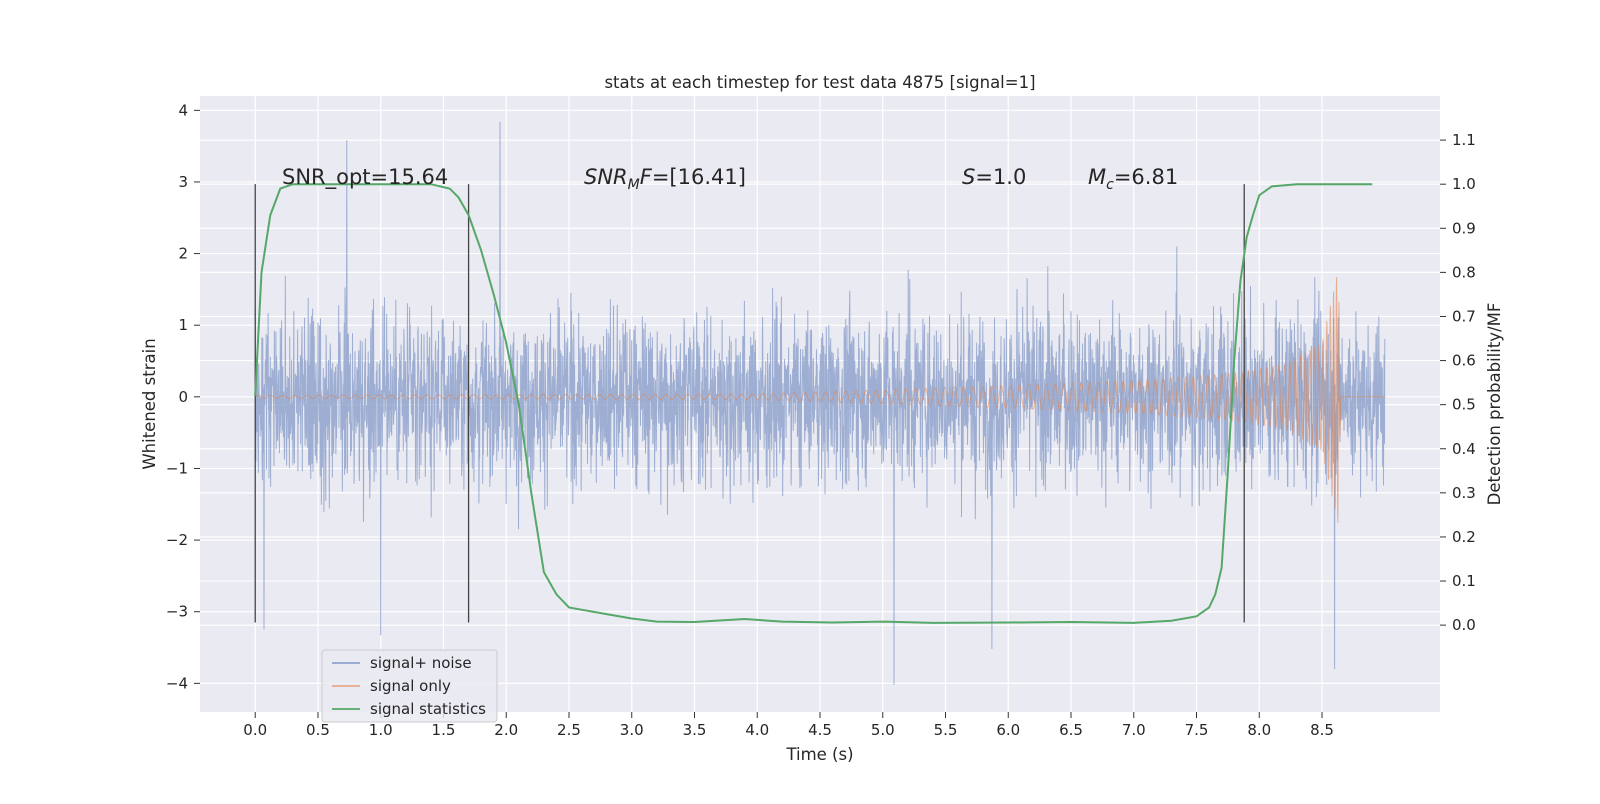  Describe the element at coordinates (820, 730) in the screenshot. I see `x-tick-label: 4.5` at that location.